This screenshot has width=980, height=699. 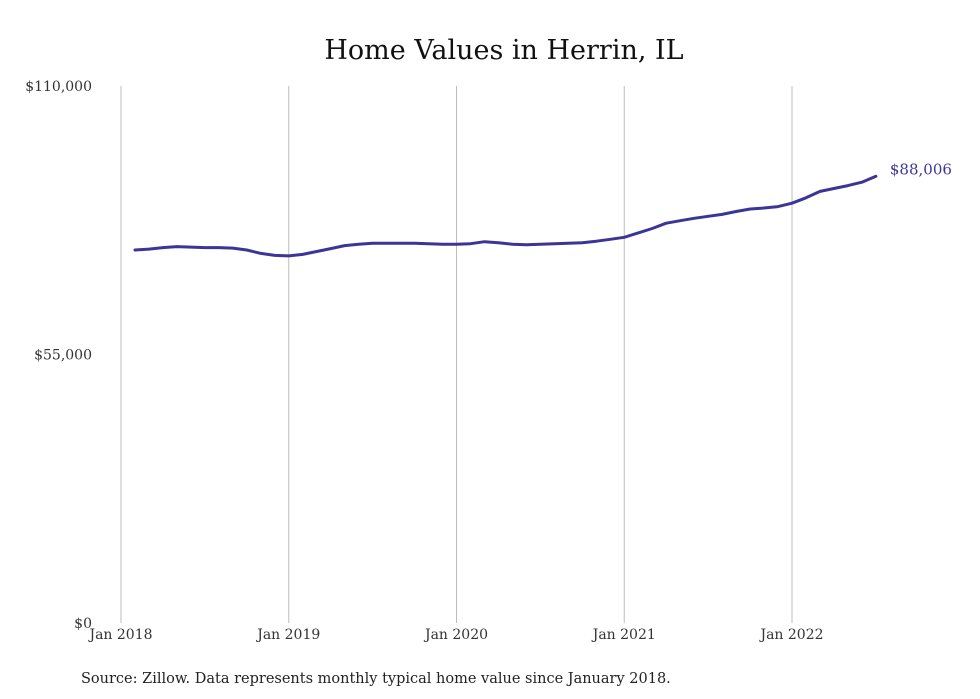 I want to click on x-tick-label: Jan 2018, so click(x=119, y=635).